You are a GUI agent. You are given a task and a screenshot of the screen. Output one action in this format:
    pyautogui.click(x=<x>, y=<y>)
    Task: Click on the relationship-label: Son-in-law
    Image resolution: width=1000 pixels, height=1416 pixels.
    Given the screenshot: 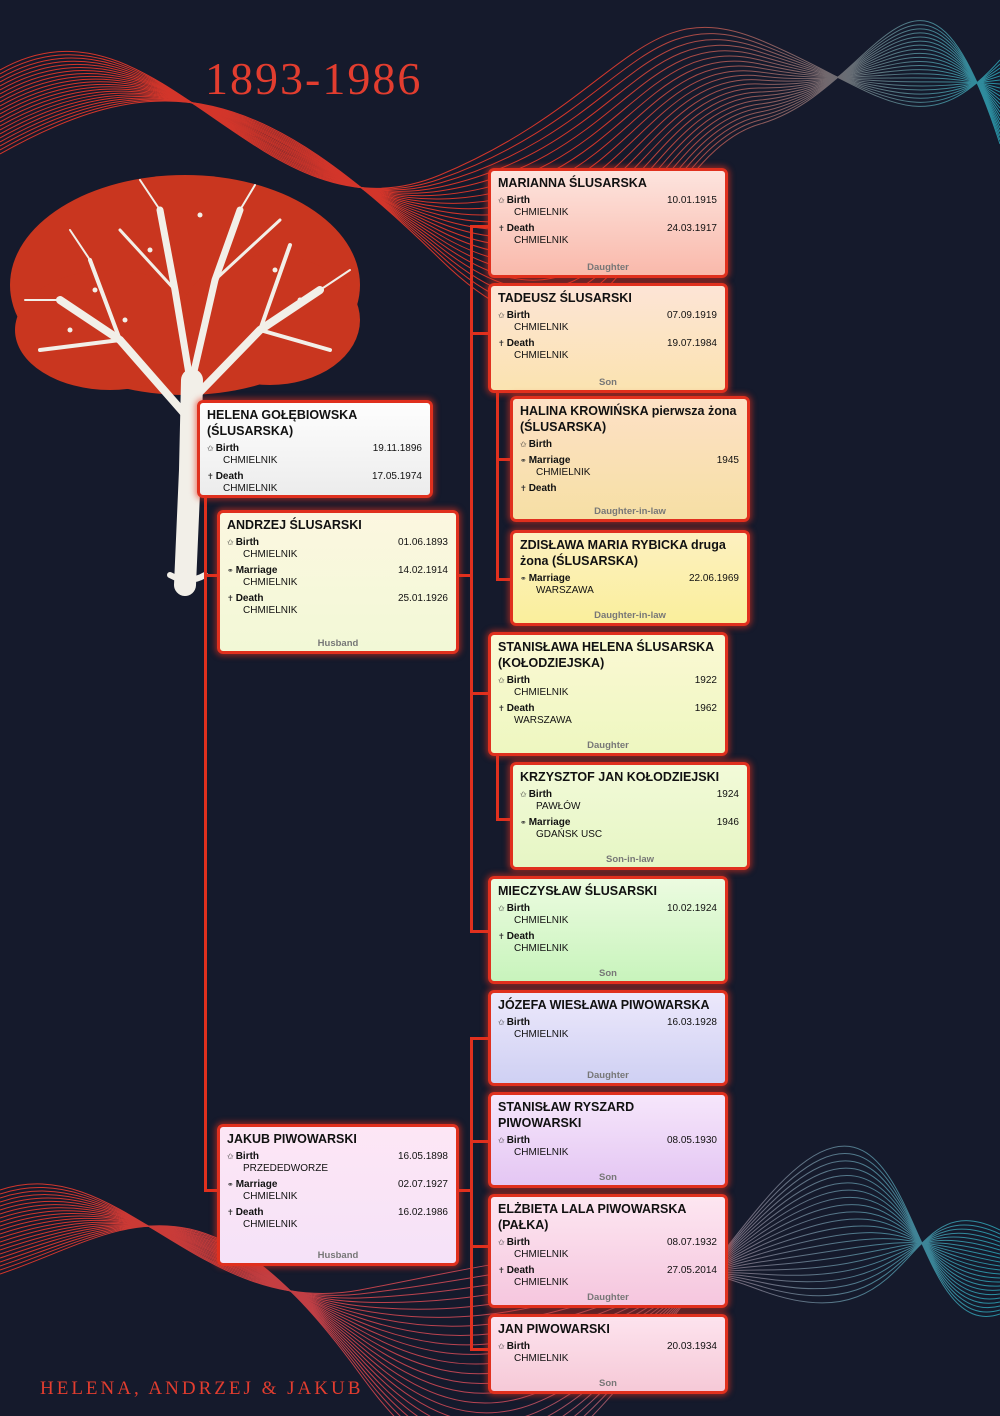 What is the action you would take?
    pyautogui.click(x=630, y=859)
    